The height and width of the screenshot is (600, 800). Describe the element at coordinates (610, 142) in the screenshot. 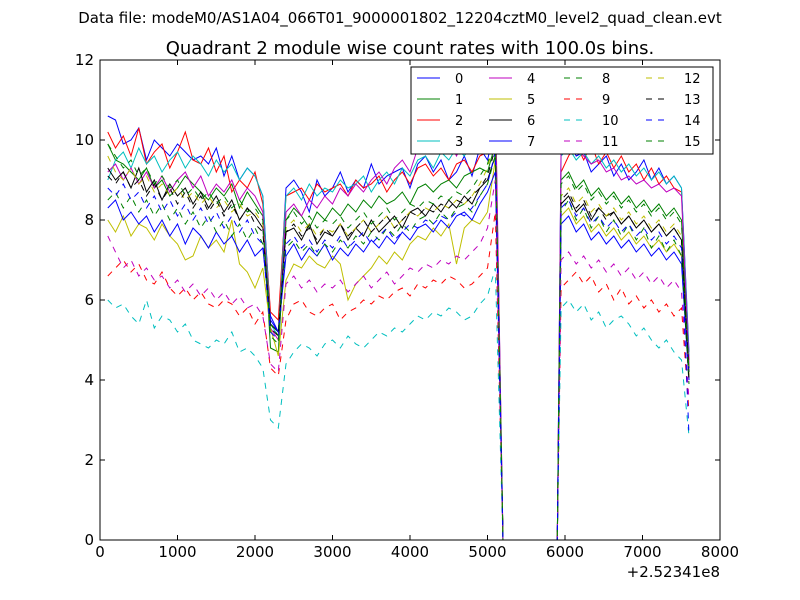

I see `legend-label-11: 11` at that location.